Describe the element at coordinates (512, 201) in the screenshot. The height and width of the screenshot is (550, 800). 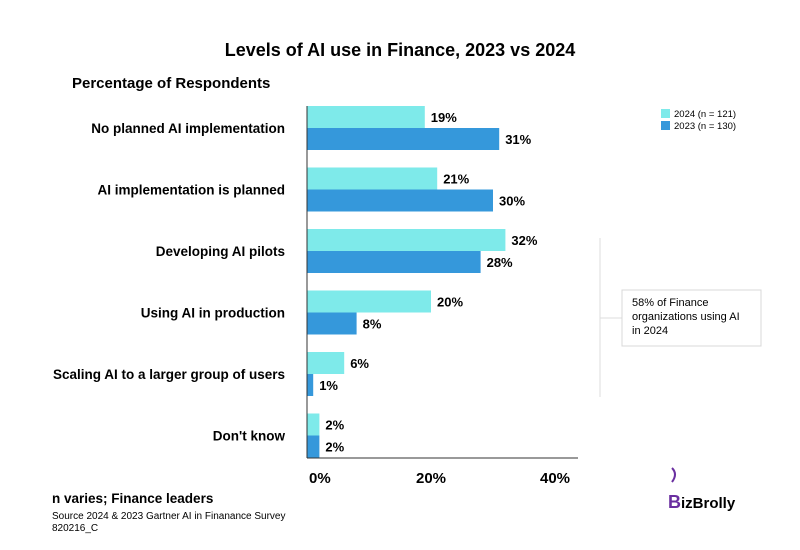
I see `bar-value-label: 30%` at that location.